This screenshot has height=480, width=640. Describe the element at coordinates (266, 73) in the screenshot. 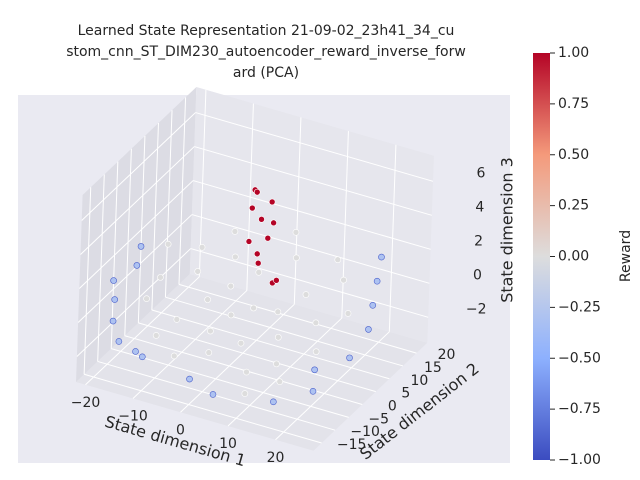

I see `title-line: ard (PCA)` at that location.